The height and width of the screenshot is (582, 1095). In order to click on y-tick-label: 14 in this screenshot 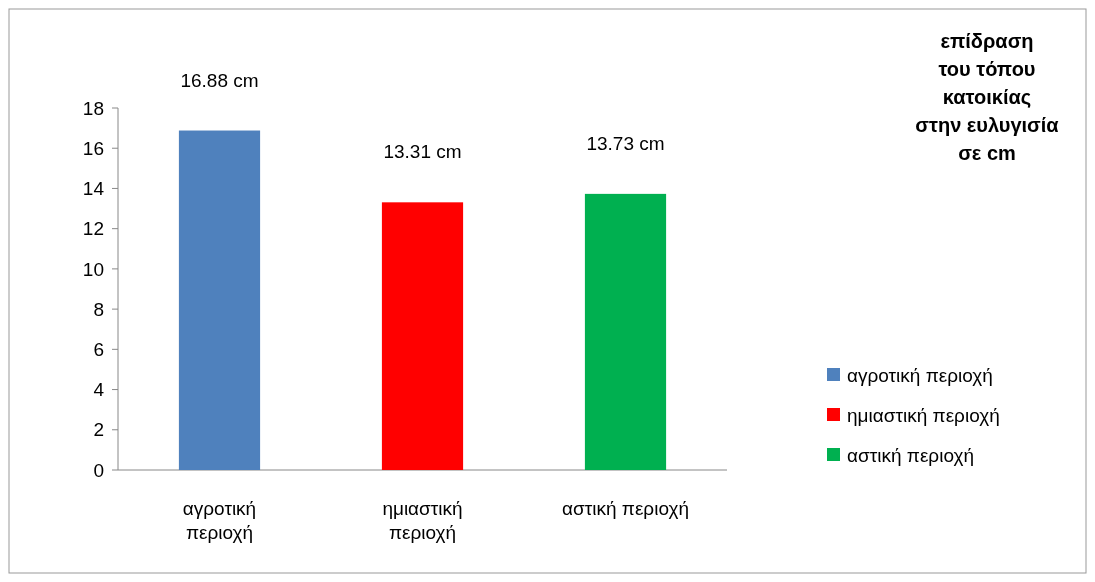, I will do `click(93, 189)`.